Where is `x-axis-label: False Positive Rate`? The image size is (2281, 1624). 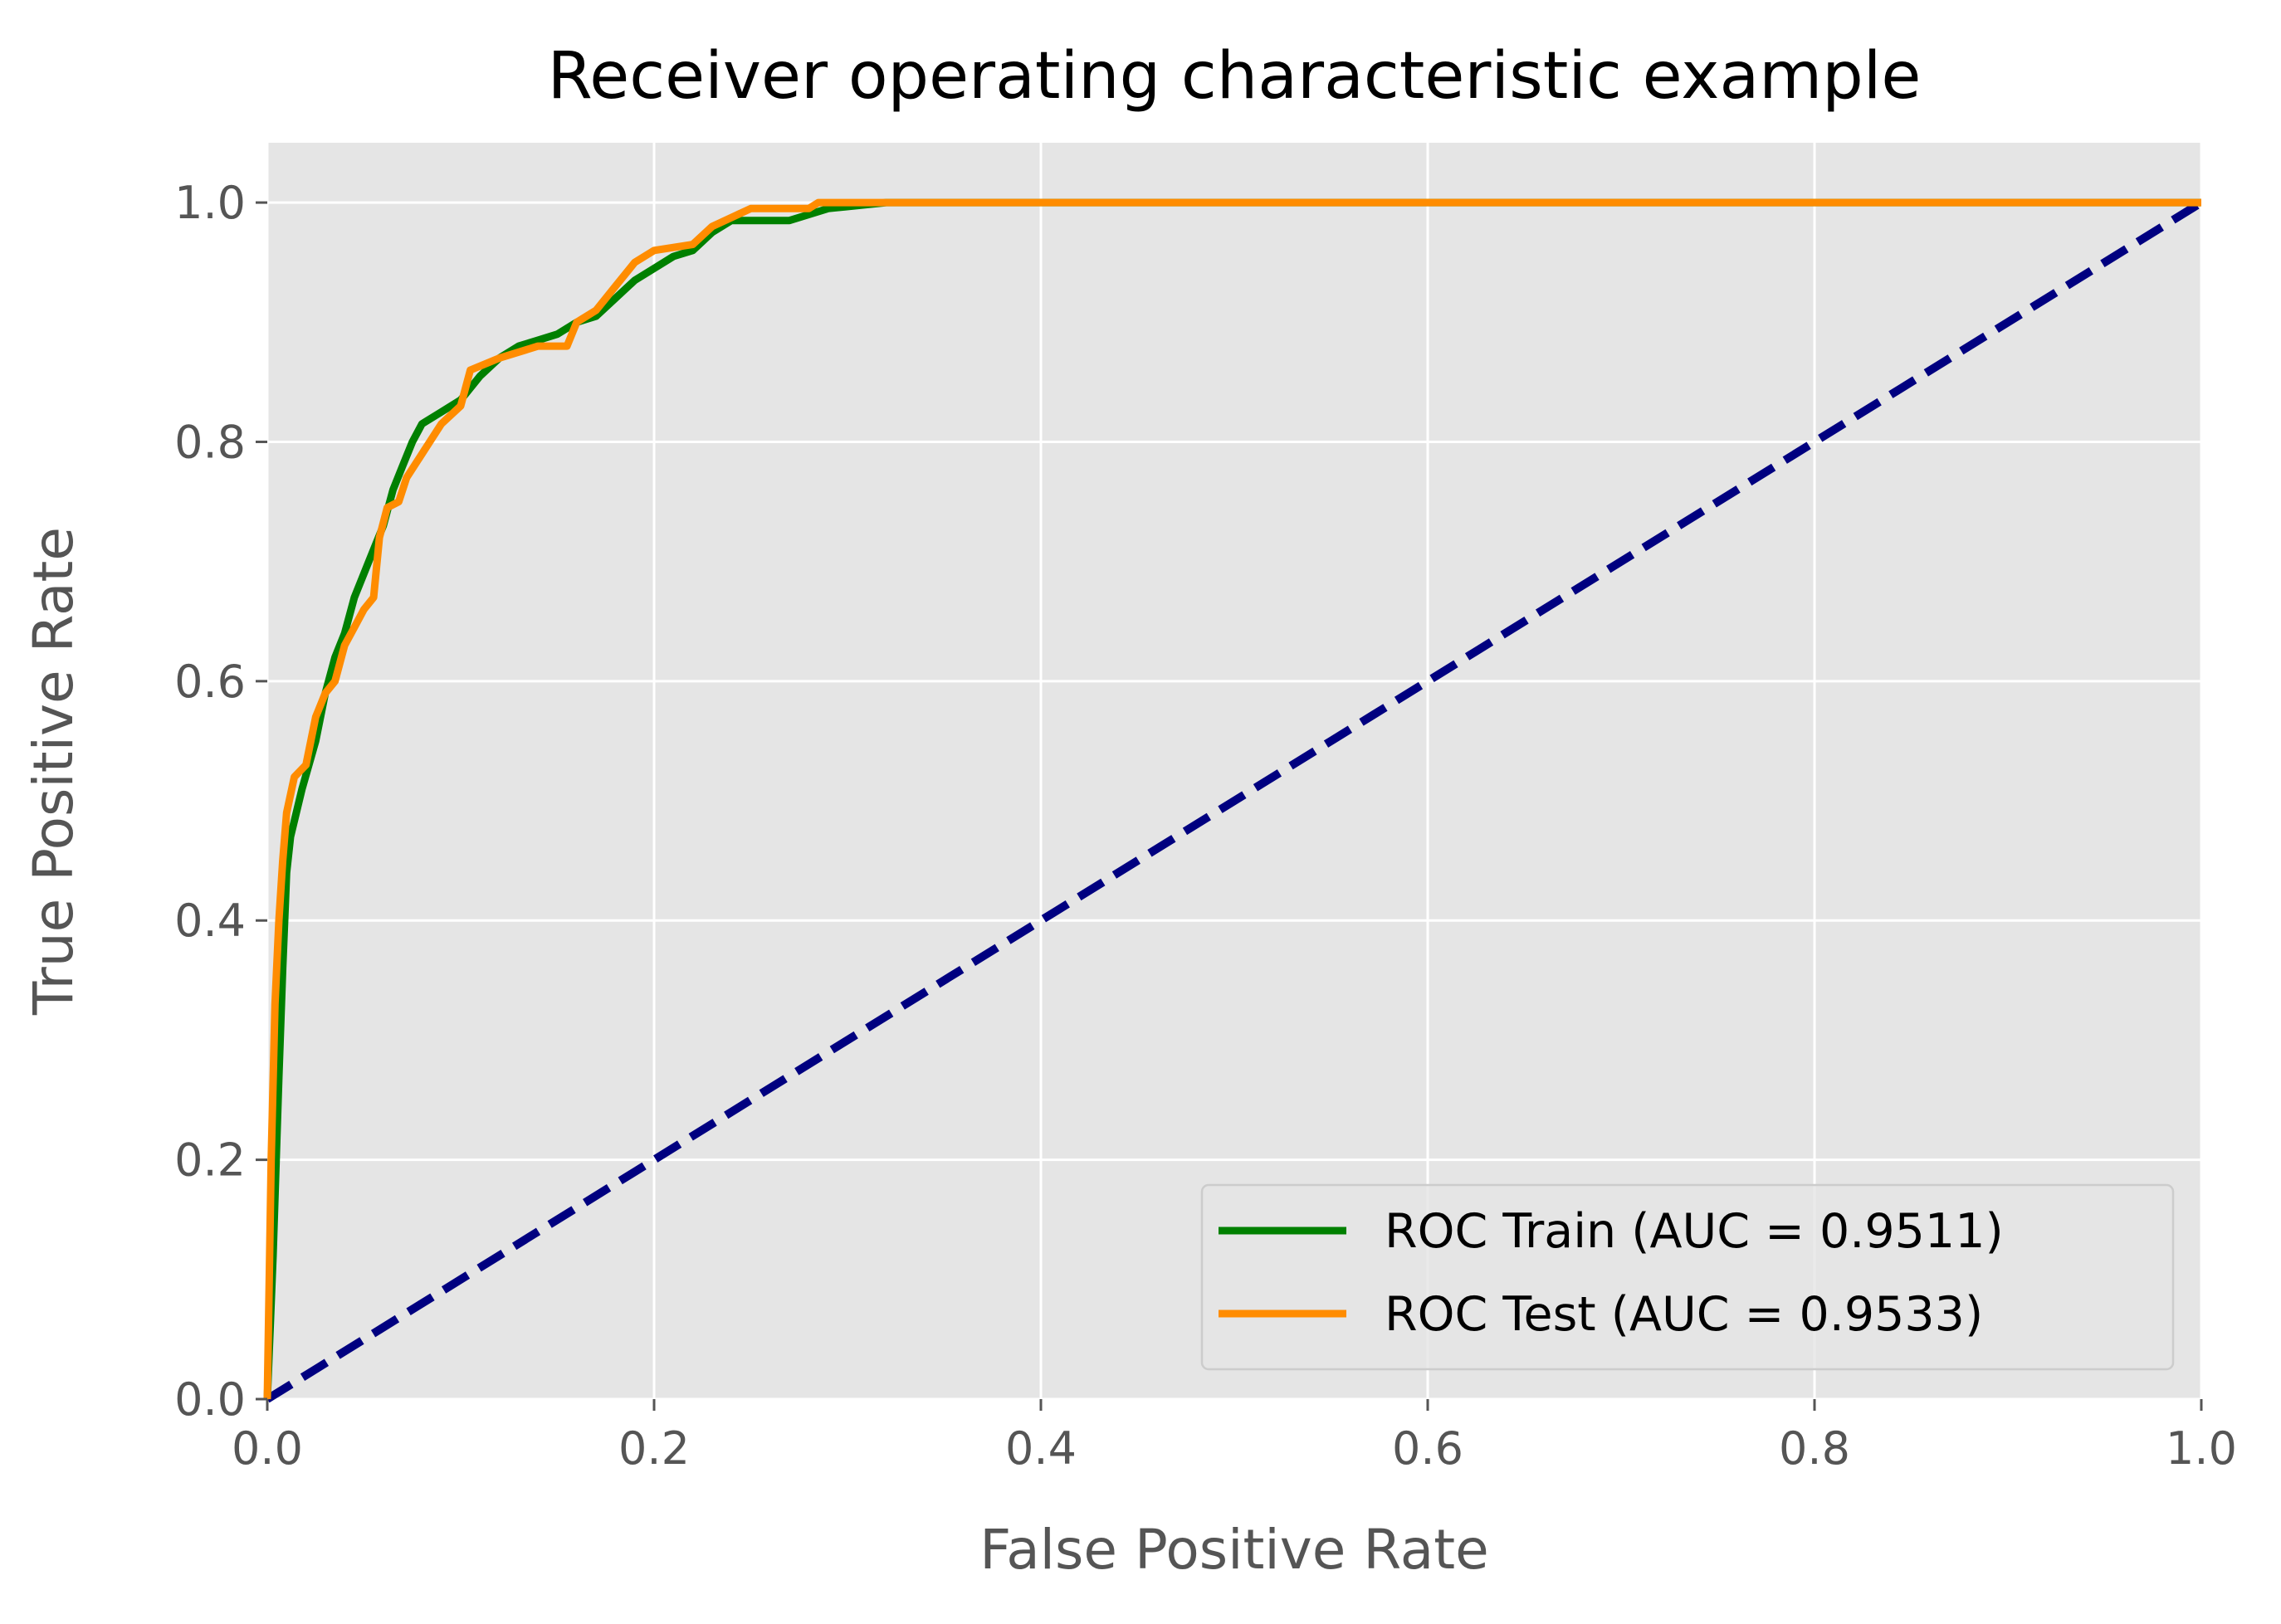 x-axis-label: False Positive Rate is located at coordinates (1233, 1550).